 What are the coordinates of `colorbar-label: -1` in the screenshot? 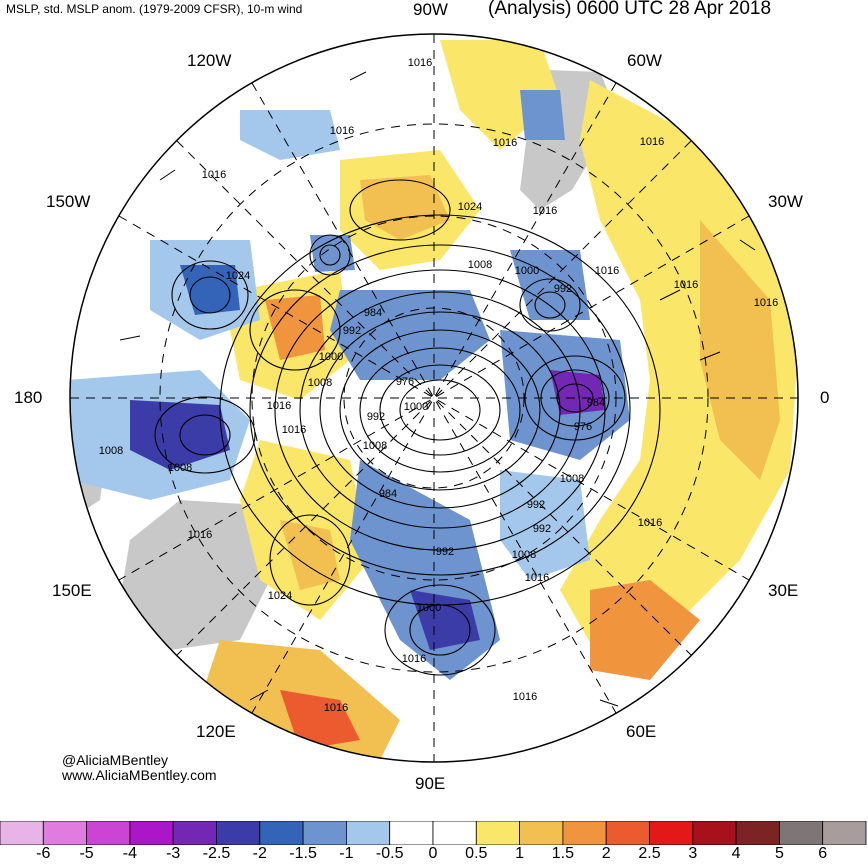 It's located at (346, 853).